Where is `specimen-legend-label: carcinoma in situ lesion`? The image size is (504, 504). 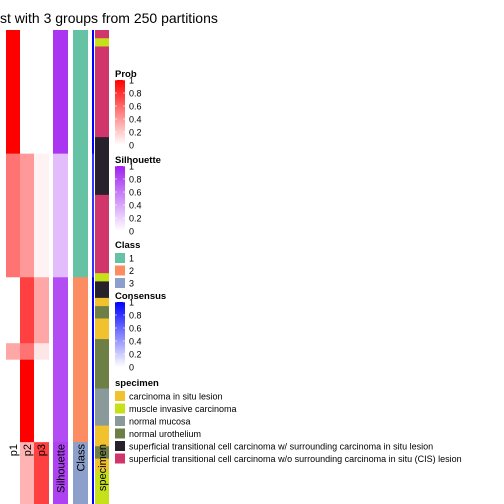 specimen-legend-label: carcinoma in situ lesion is located at coordinates (176, 397).